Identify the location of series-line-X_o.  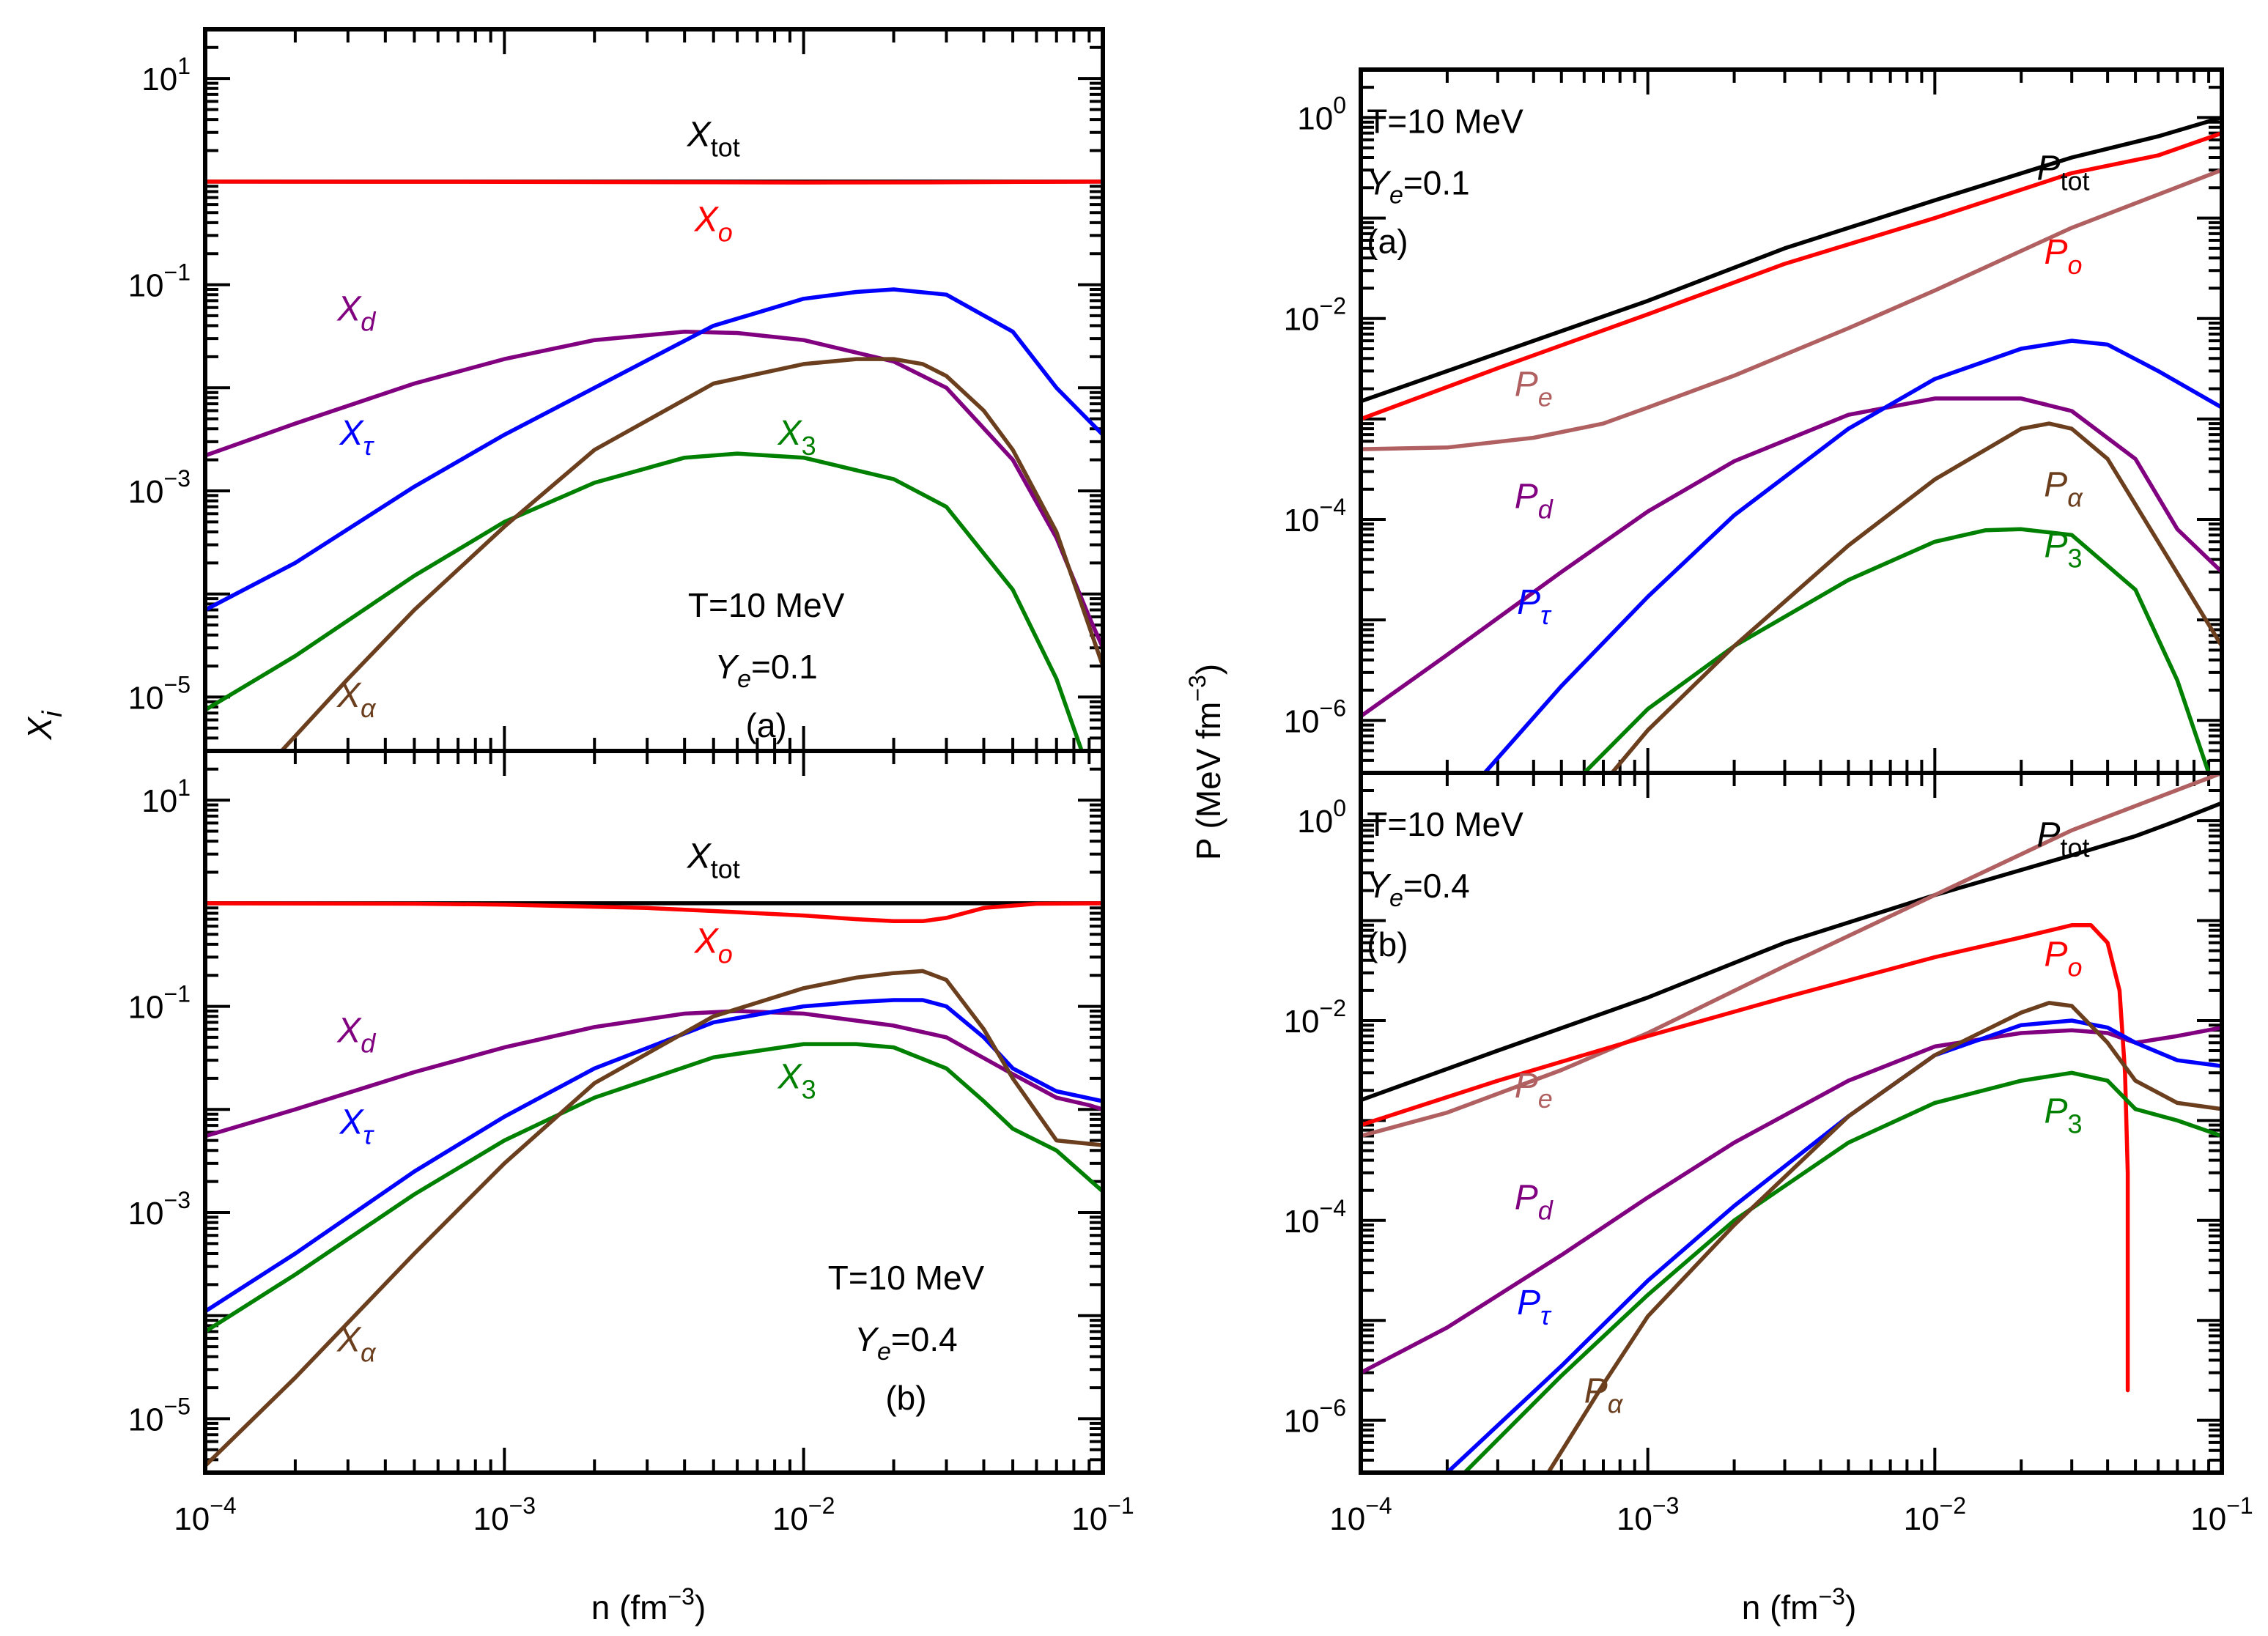
(654, 912).